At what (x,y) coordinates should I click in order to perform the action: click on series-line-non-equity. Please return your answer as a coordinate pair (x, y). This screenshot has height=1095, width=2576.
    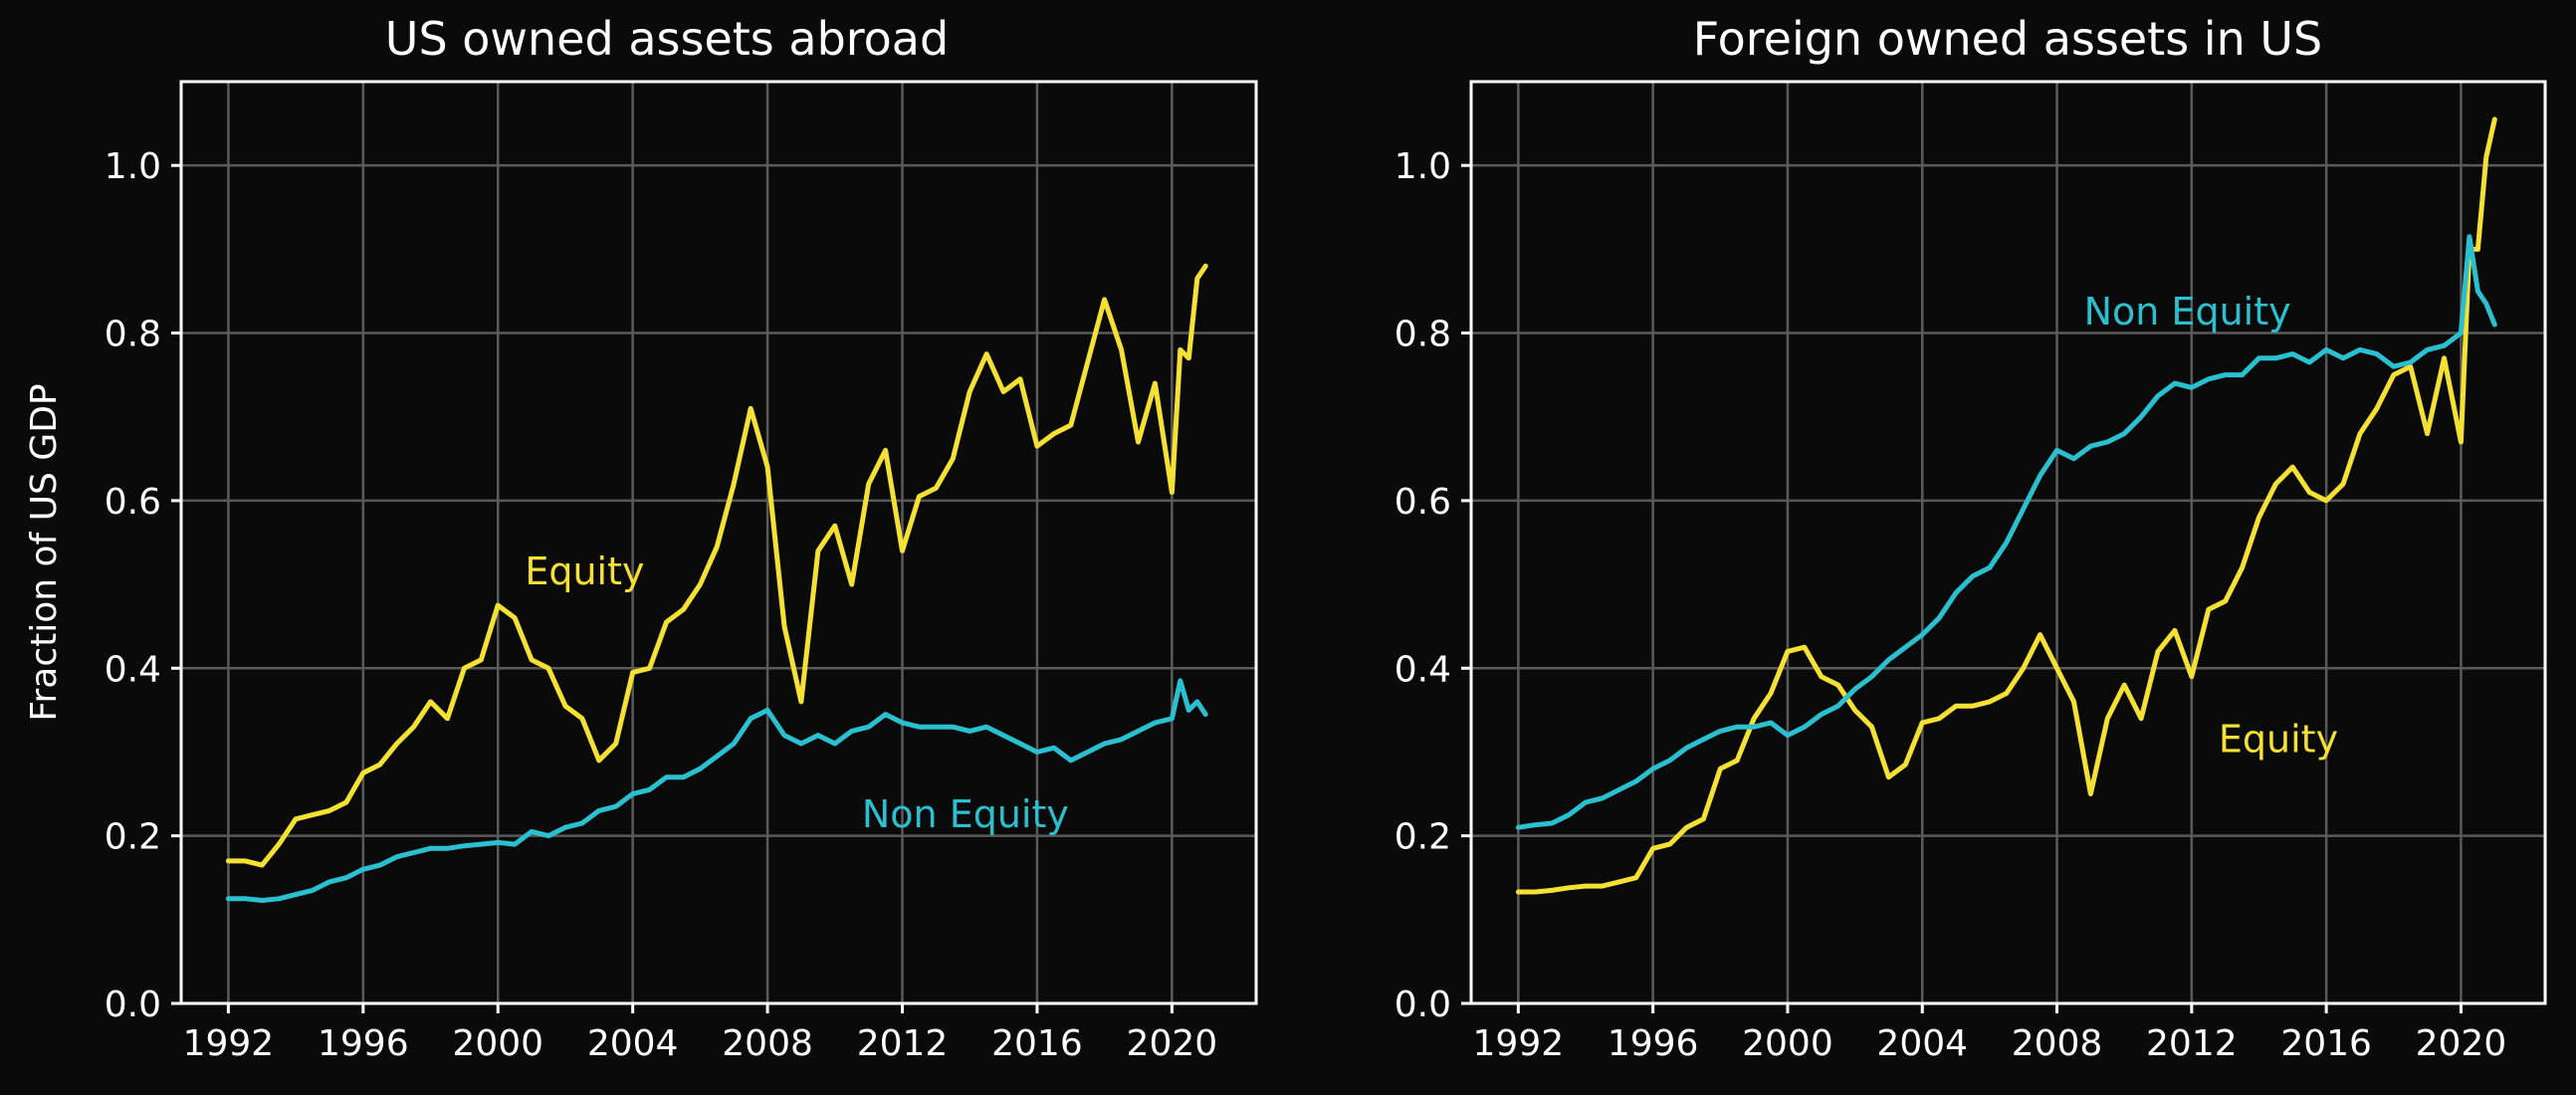
    Looking at the image, I should click on (716, 790).